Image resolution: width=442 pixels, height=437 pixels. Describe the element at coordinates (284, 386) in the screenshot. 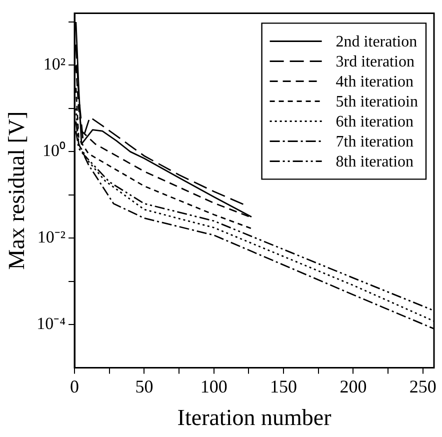

I see `x-tick-label: 150` at that location.